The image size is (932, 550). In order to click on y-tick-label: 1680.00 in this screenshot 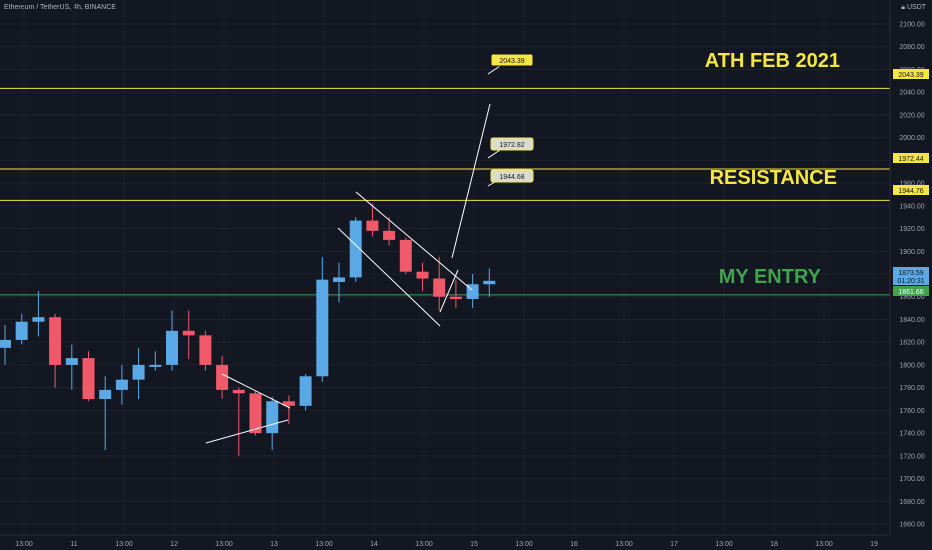, I will do `click(911, 502)`.